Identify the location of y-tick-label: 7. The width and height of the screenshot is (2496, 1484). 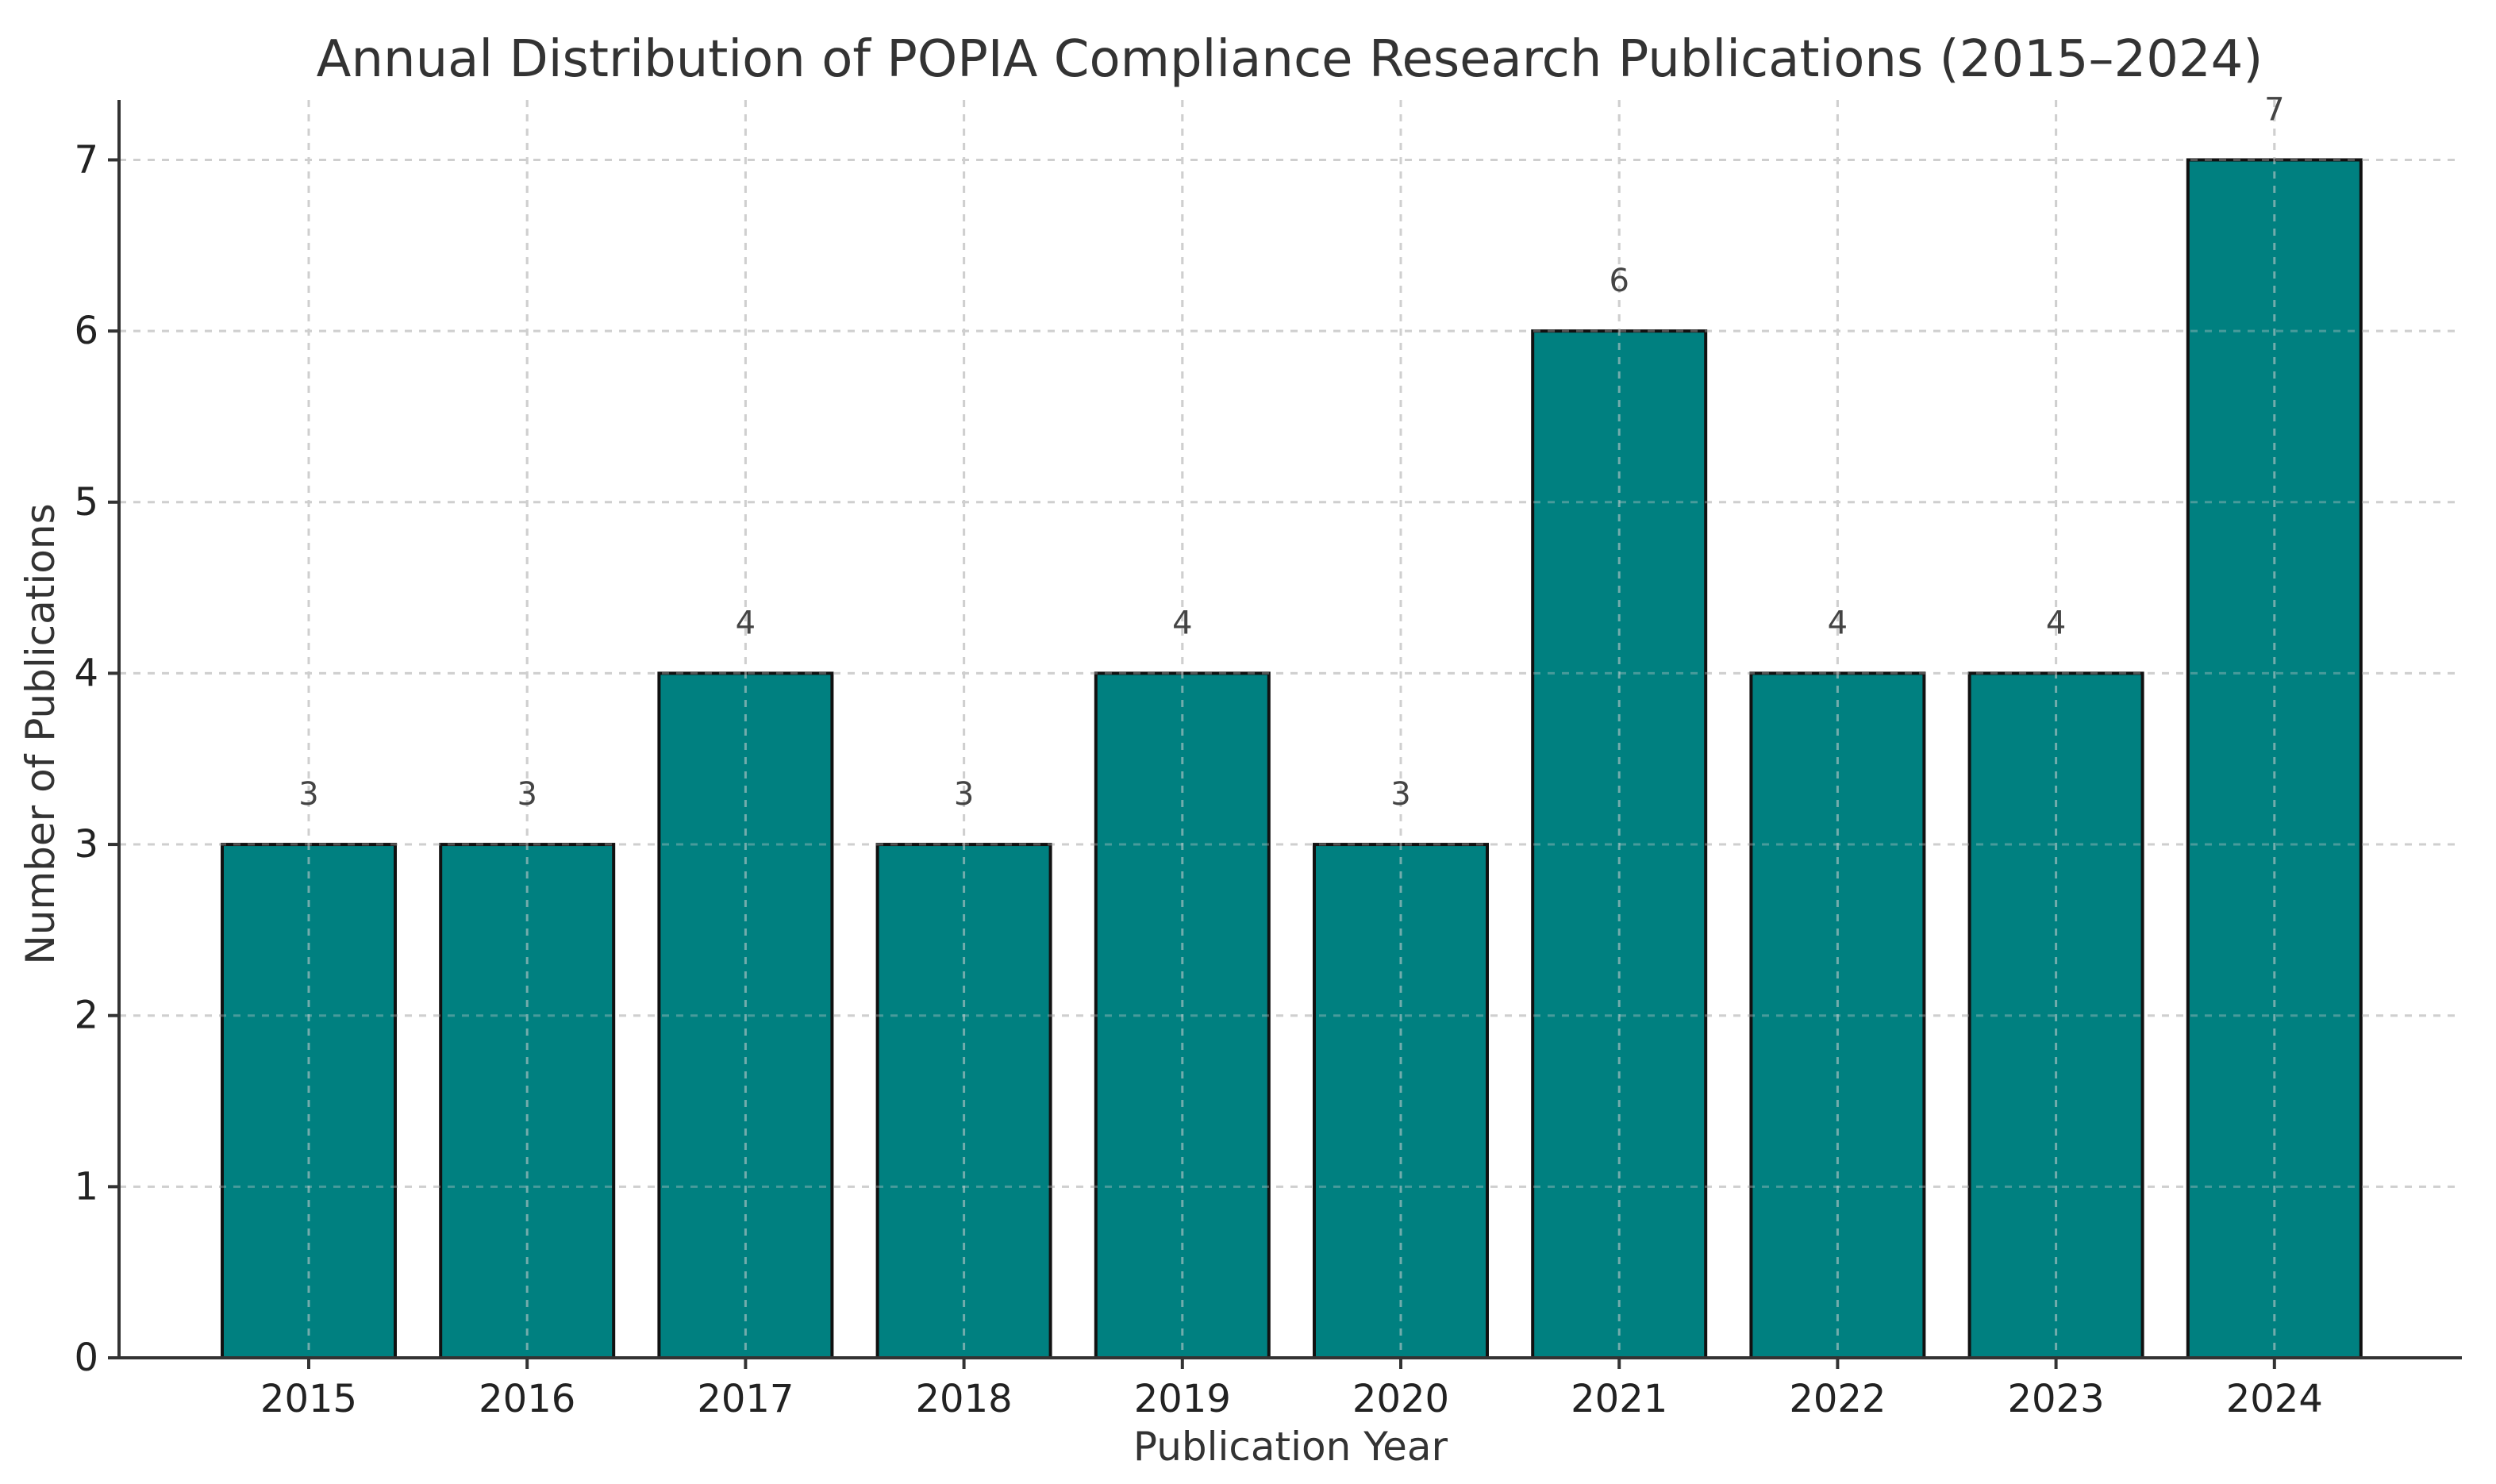
(86, 159).